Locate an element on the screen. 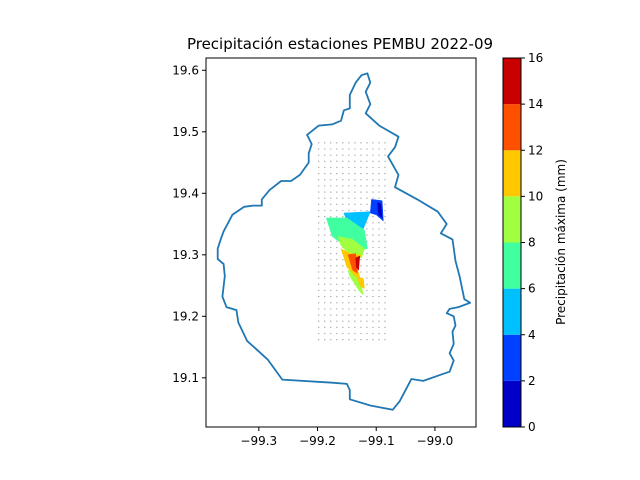  y-tick-label: 19.3 is located at coordinates (185, 255).